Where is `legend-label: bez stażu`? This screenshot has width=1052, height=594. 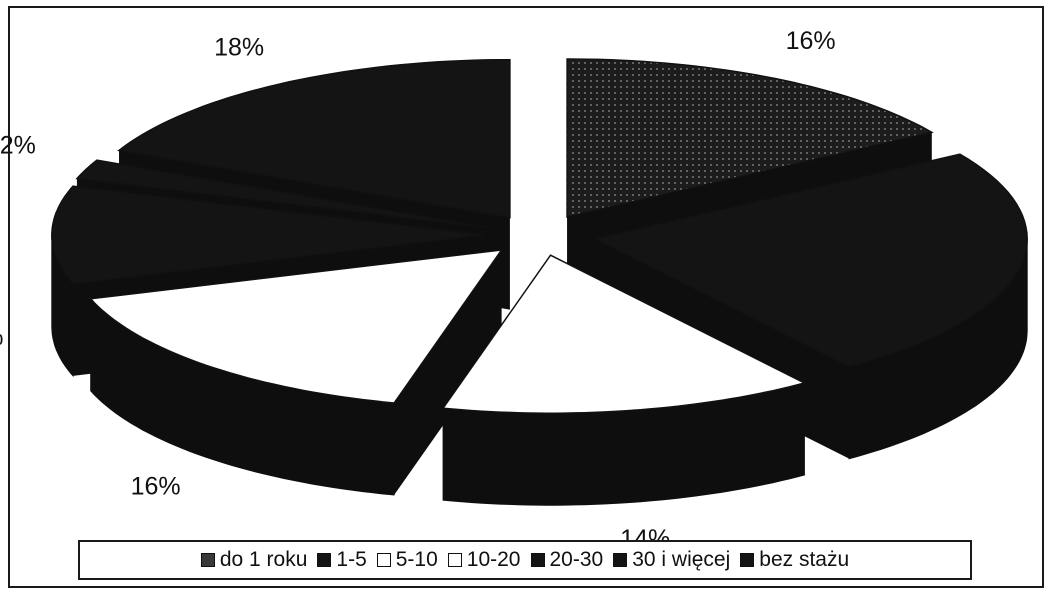
legend-label: bez stażu is located at coordinates (804, 559).